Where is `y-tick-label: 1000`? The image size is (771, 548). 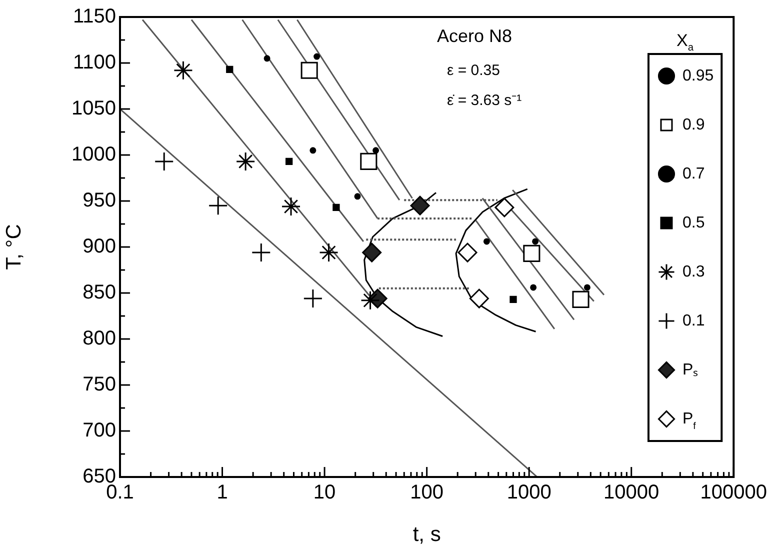 y-tick-label: 1000 is located at coordinates (94, 155).